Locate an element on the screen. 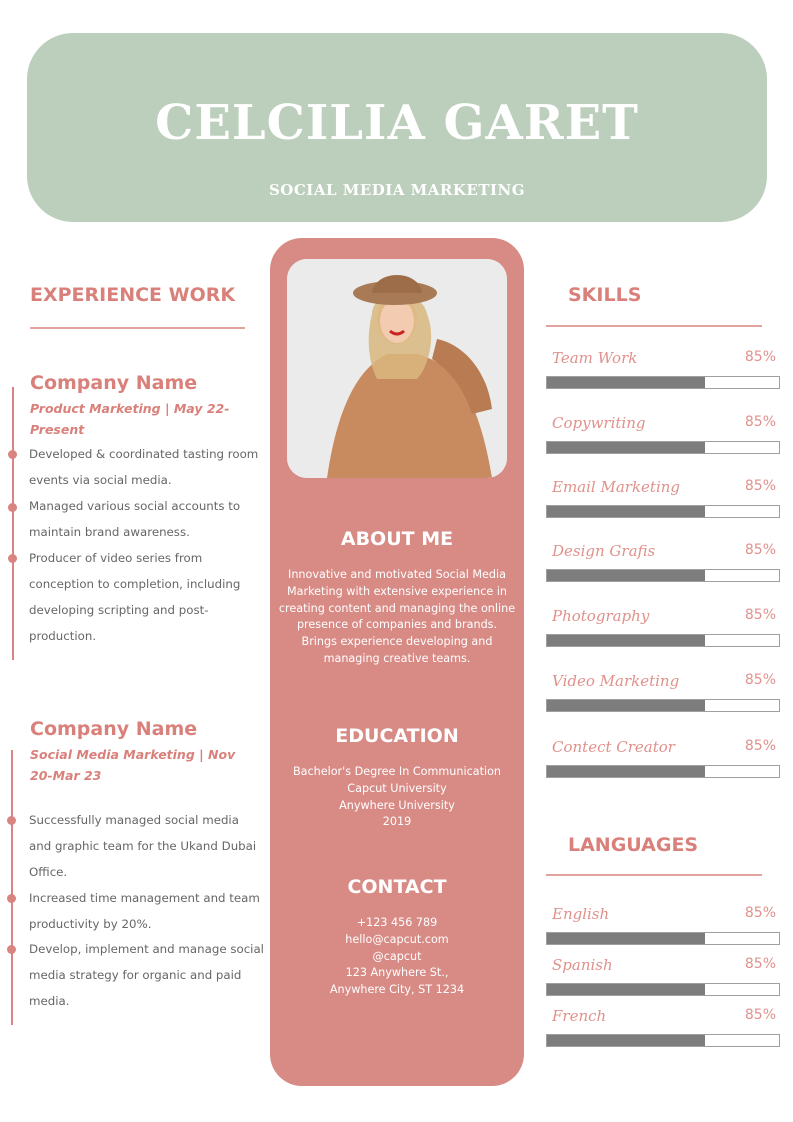 The height and width of the screenshot is (1122, 793). skill-label: Team Work is located at coordinates (595, 358).